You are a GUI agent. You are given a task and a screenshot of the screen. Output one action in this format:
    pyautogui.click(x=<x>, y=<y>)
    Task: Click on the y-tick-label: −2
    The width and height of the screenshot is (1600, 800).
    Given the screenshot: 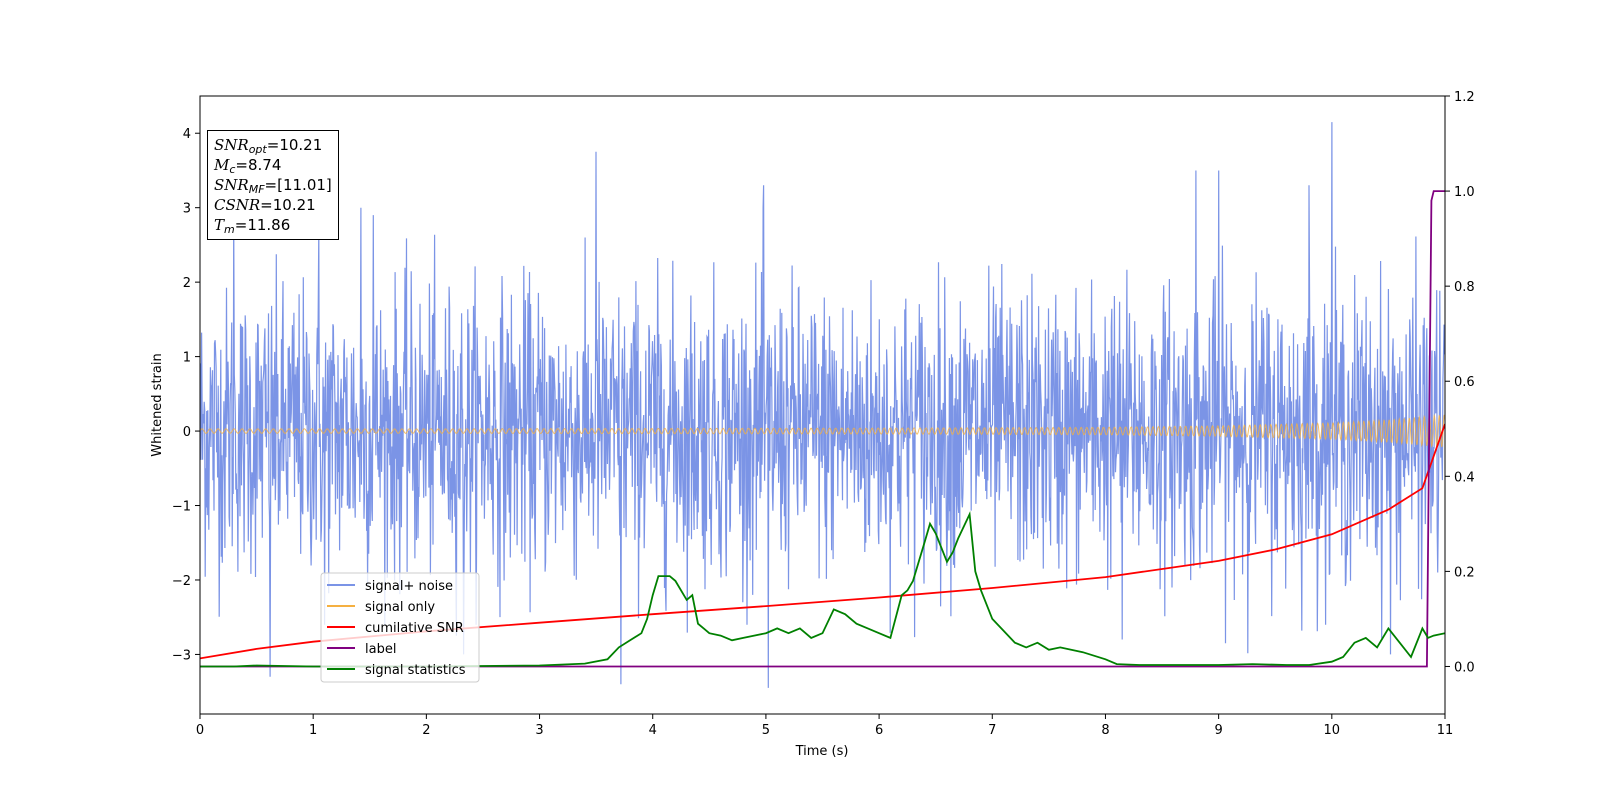 What is the action you would take?
    pyautogui.click(x=181, y=581)
    